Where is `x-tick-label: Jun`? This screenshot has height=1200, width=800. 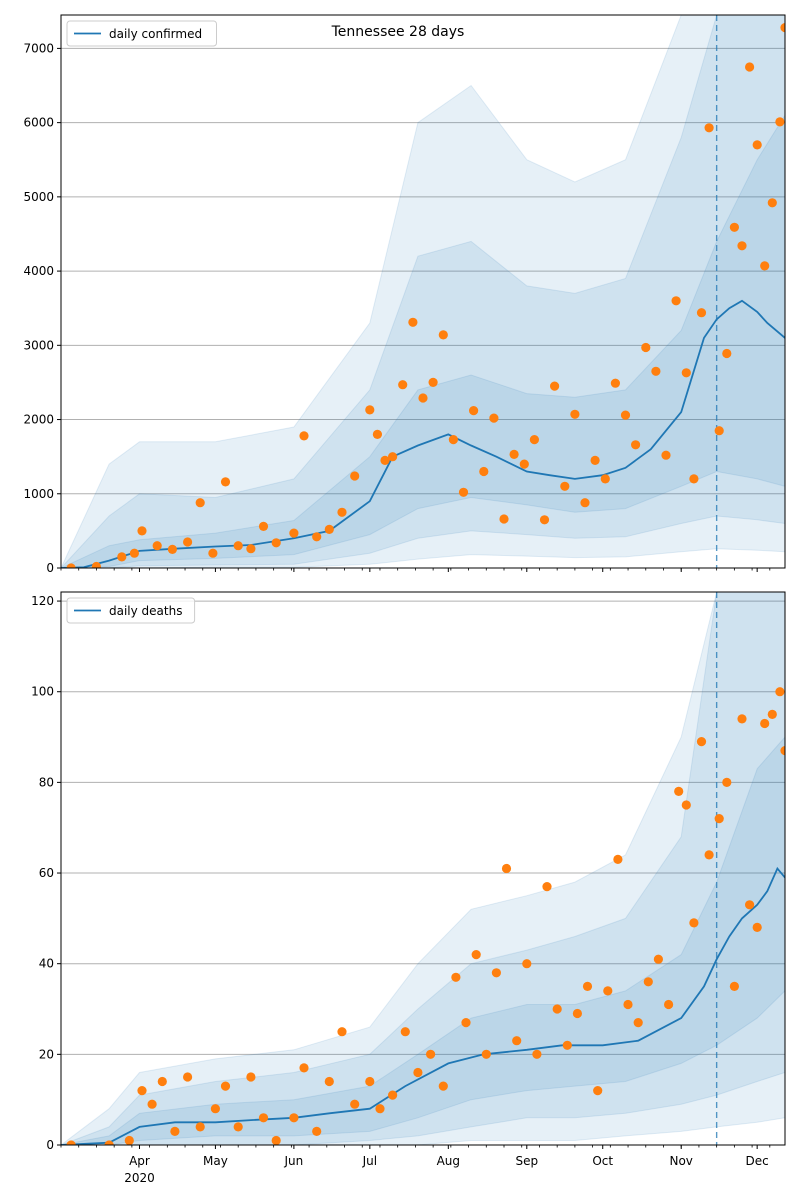 x-tick-label: Jun is located at coordinates (294, 1161).